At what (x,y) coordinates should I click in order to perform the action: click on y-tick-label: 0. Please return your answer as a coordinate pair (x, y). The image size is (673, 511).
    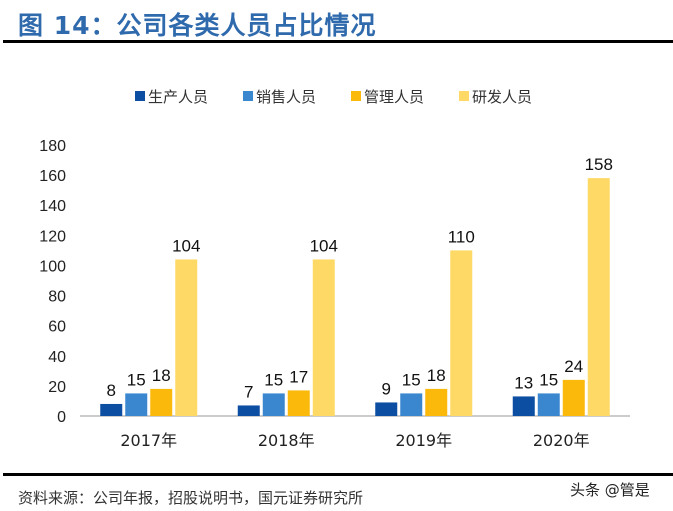
    Looking at the image, I should click on (61, 417).